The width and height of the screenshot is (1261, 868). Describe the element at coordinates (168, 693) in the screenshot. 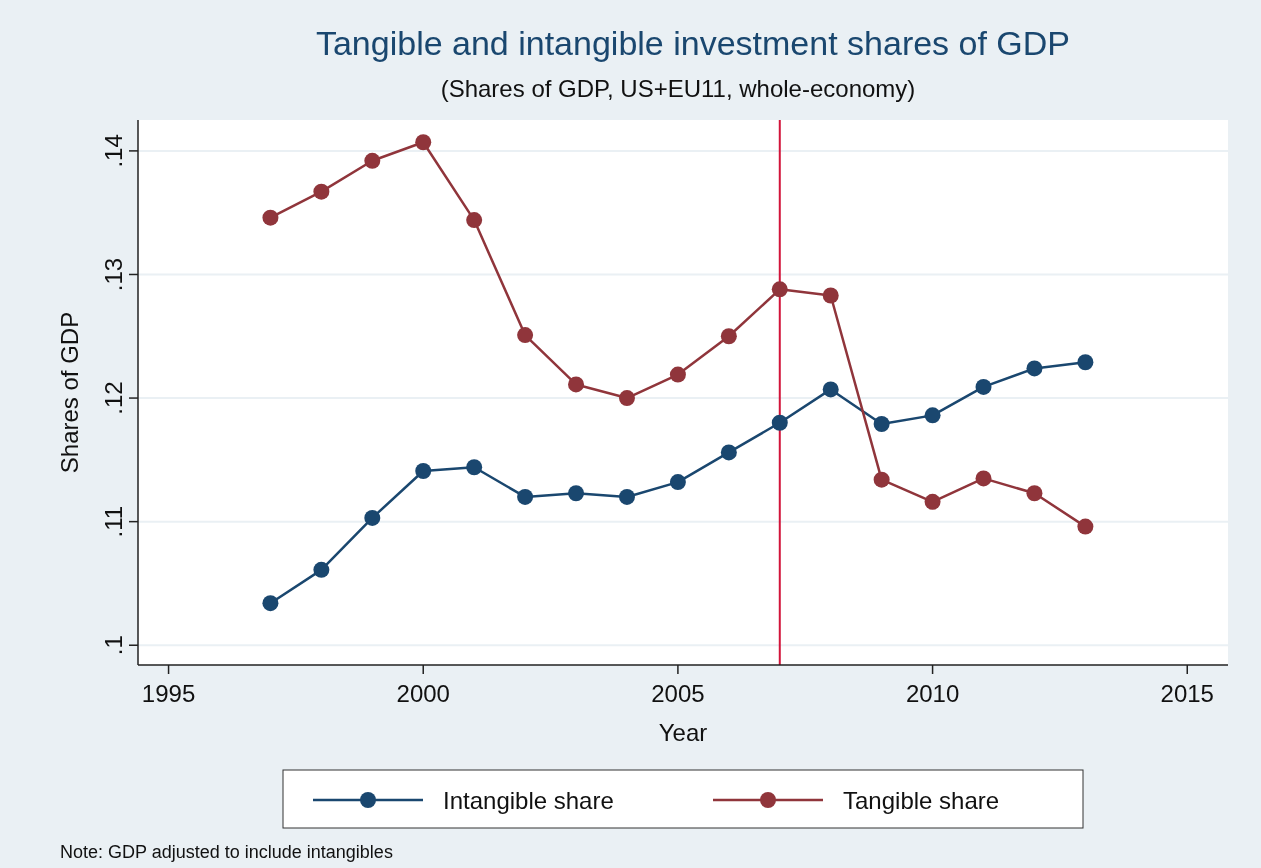

I see `x-tick-label: 1995` at that location.